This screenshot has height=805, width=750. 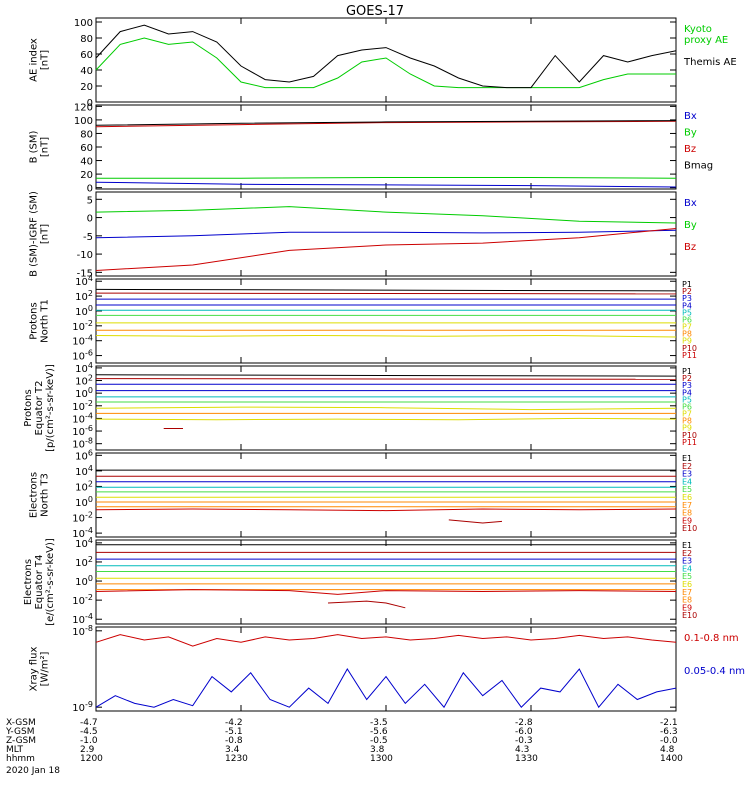 I want to click on panel-2-ylabel: [nT], so click(x=45, y=147).